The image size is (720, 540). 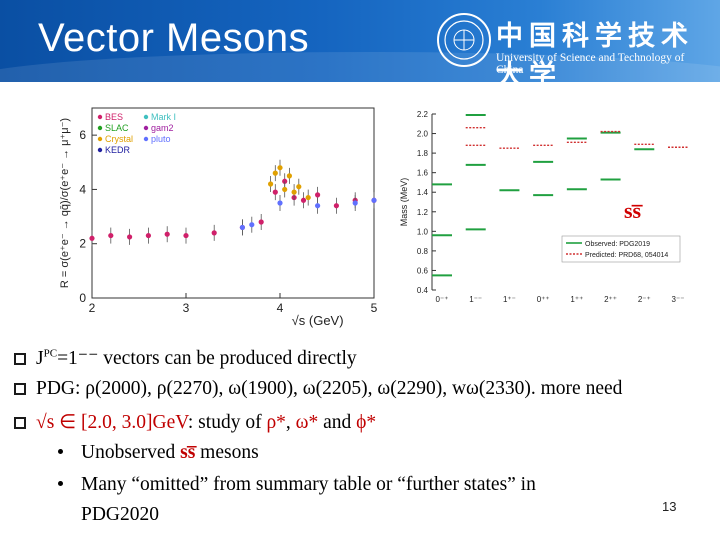 What do you see at coordinates (678, 299) in the screenshot?
I see `x-tick-label: 3⁻⁻` at bounding box center [678, 299].